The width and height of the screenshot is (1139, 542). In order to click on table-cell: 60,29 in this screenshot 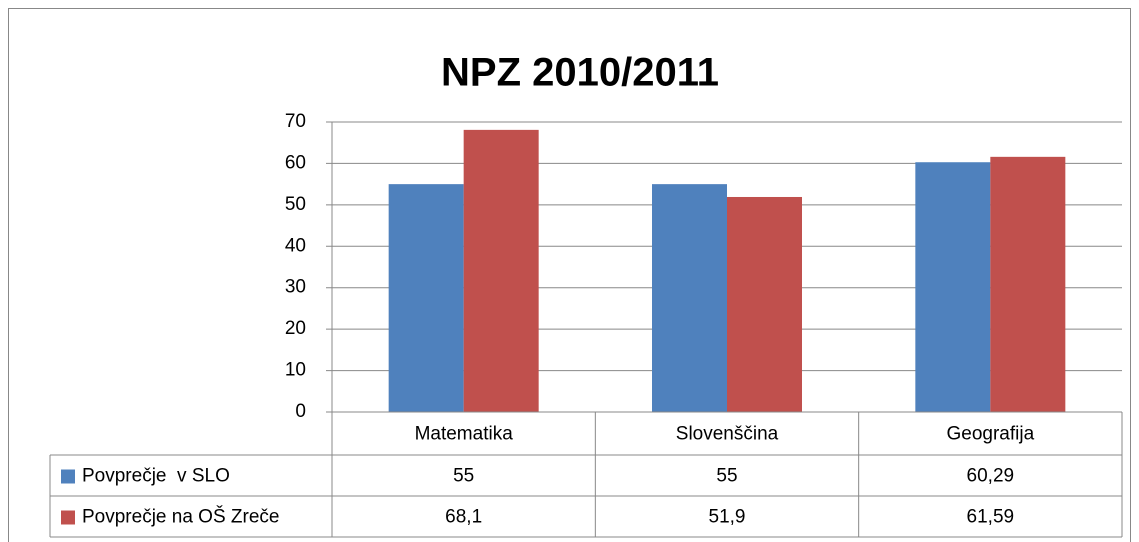, I will do `click(991, 476)`.